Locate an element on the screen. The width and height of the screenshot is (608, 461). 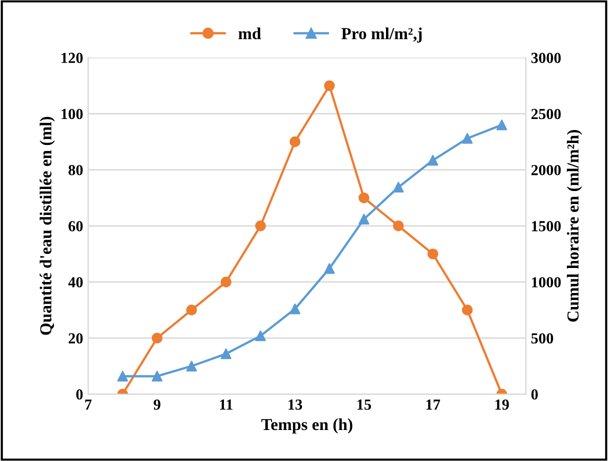
x-tick-label: 11 is located at coordinates (226, 405).